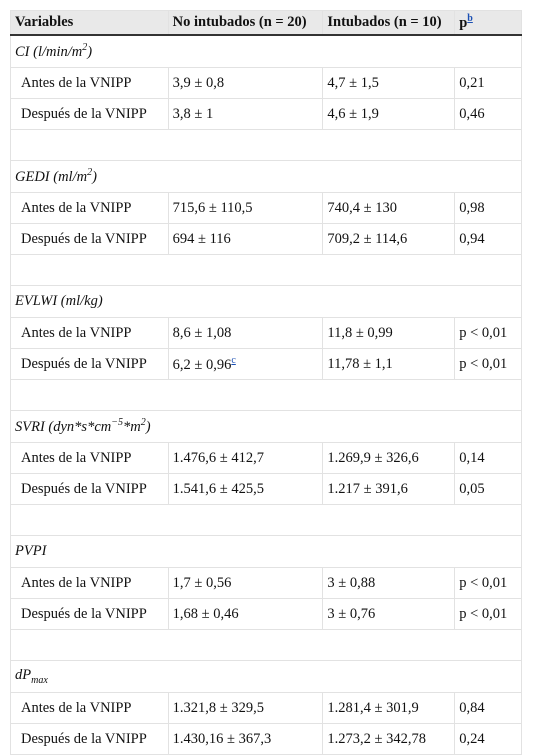 The width and height of the screenshot is (533, 755). I want to click on group-label: SVRI (dyn*s*cm−5*m2), so click(266, 426).